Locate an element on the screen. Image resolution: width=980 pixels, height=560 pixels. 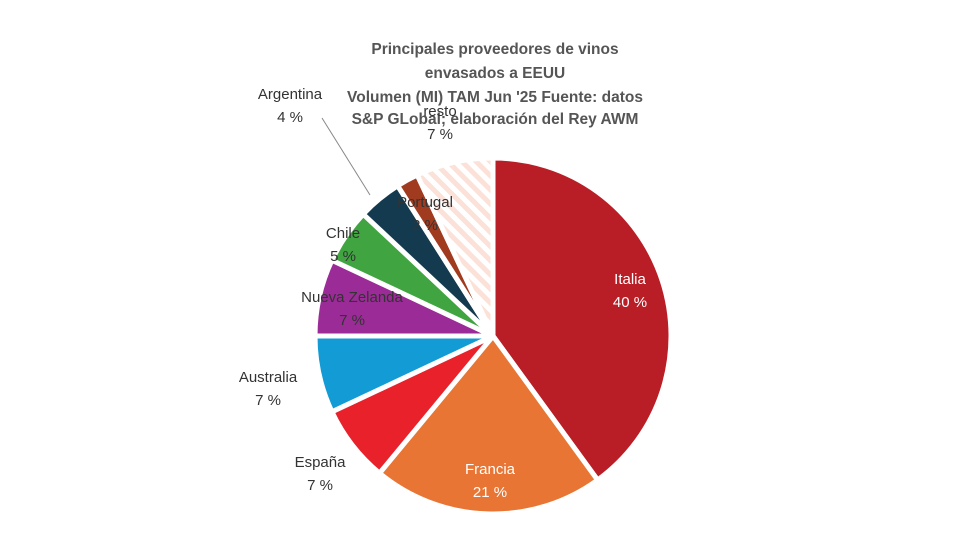
leader-line is located at coordinates (346, 156).